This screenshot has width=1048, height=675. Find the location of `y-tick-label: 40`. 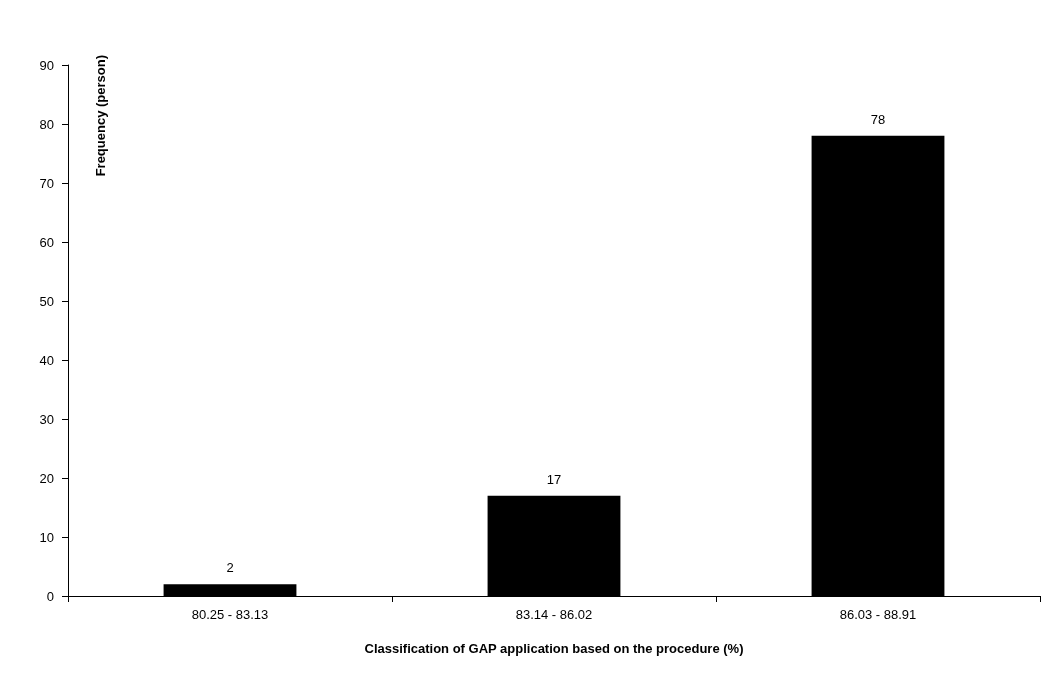

y-tick-label: 40 is located at coordinates (46, 360).